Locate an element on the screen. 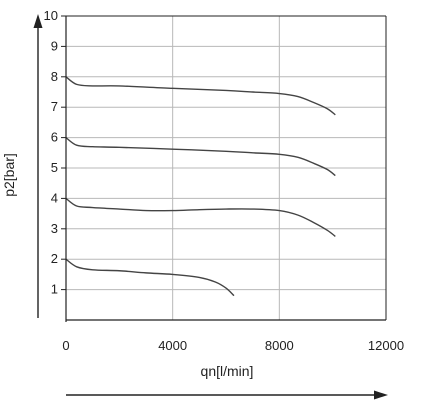 The width and height of the screenshot is (426, 401). y-axis-title: p2[bar] is located at coordinates (9, 175).